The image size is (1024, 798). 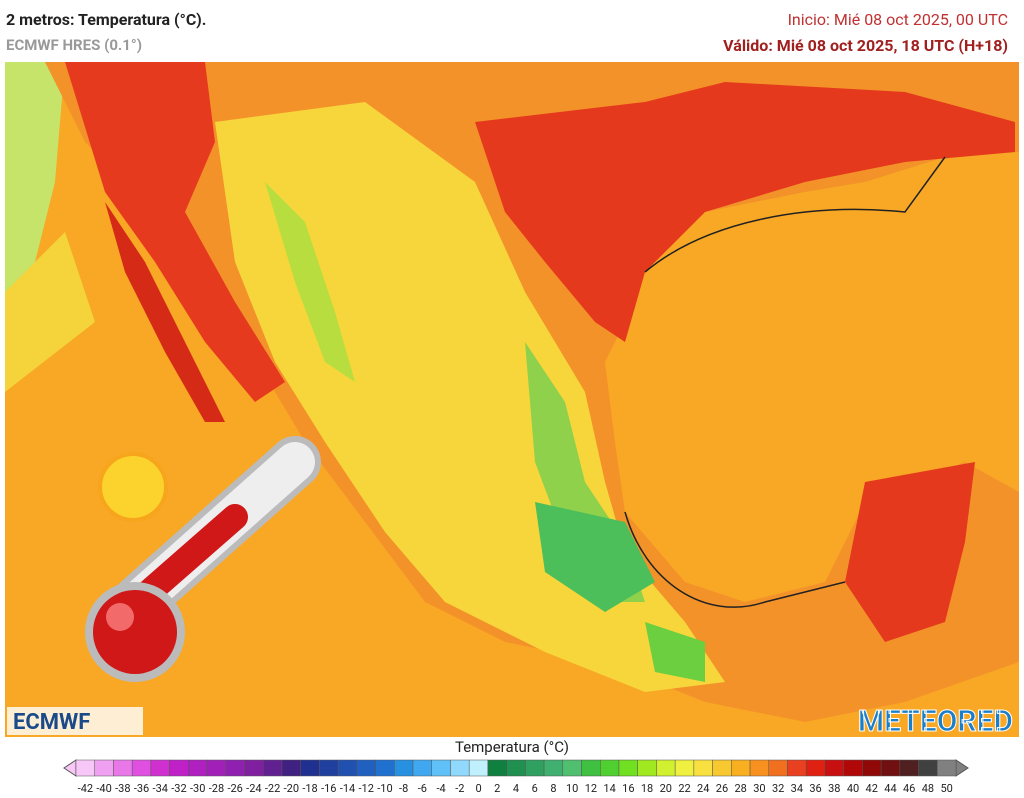 I want to click on colorbar-tick-label: -20, so click(x=291, y=788).